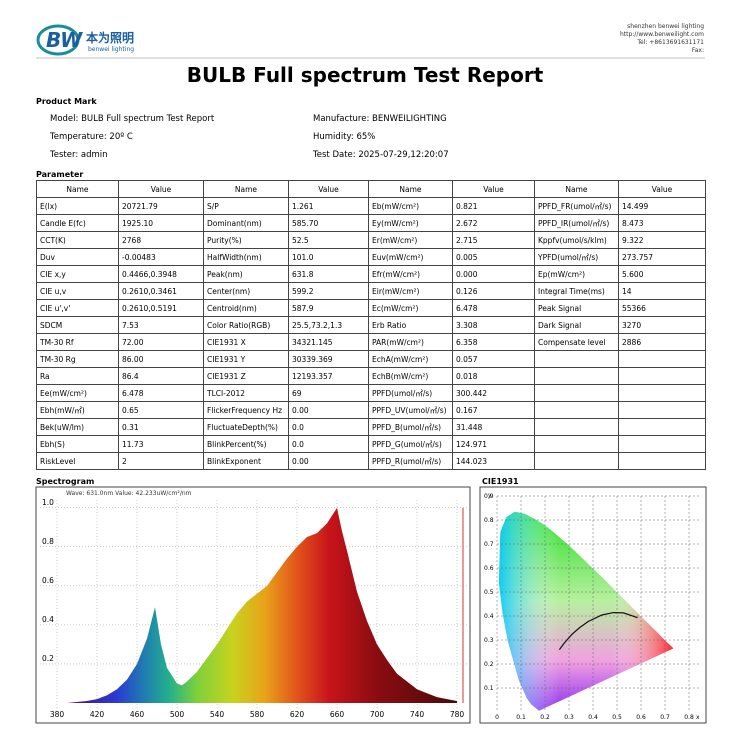 This screenshot has width=730, height=730. What do you see at coordinates (77, 189) in the screenshot?
I see `column-header: Name` at bounding box center [77, 189].